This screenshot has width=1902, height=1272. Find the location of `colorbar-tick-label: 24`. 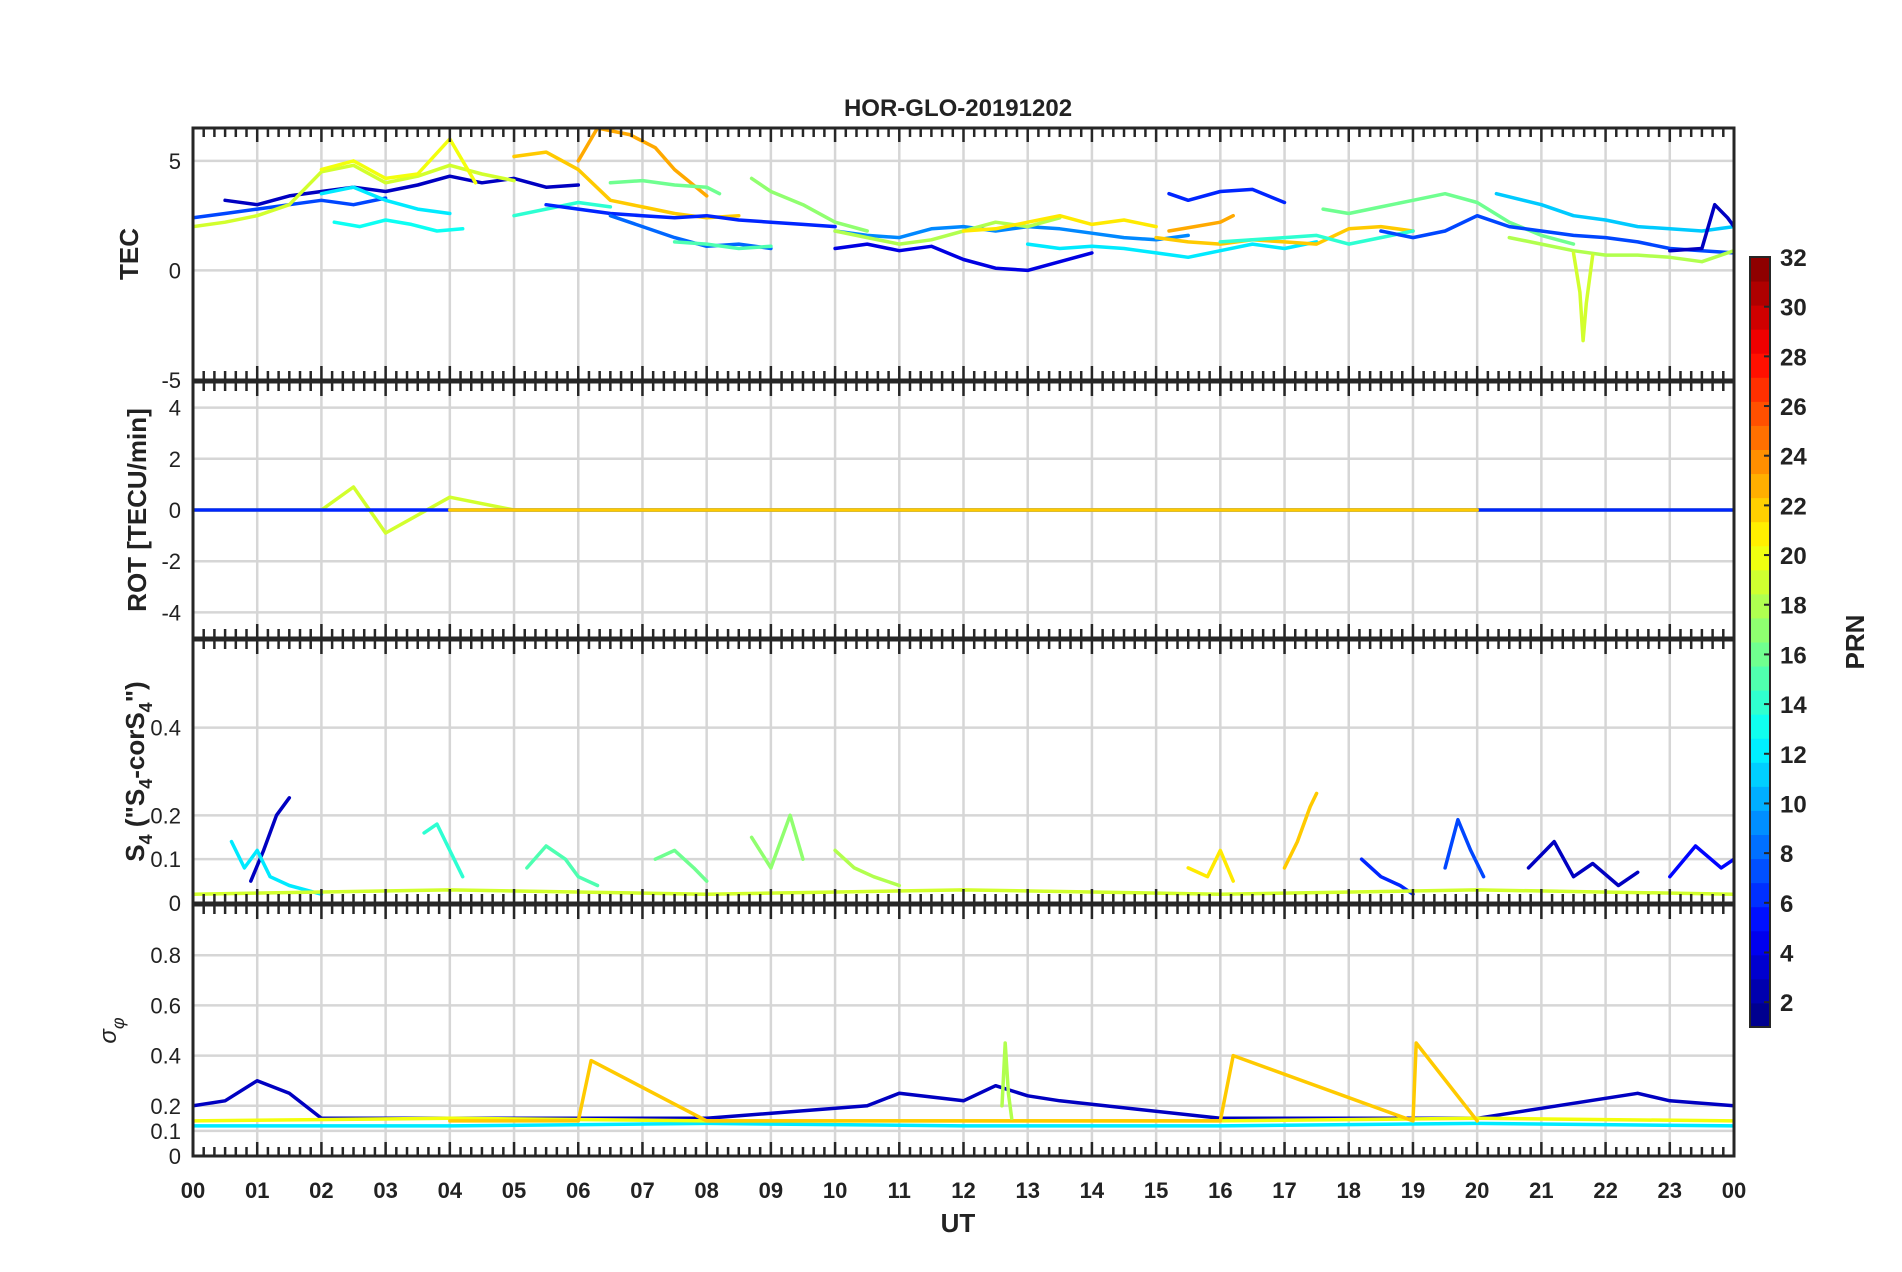

colorbar-tick-label: 24 is located at coordinates (1793, 457).